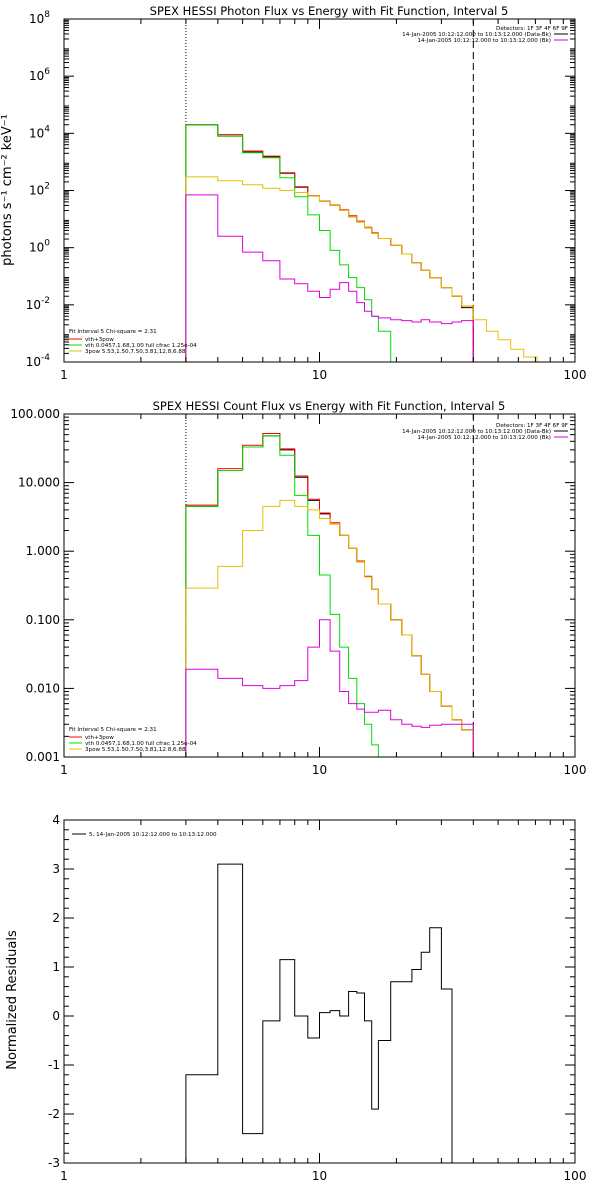  What do you see at coordinates (39, 483) in the screenshot?
I see `y-tick-label: 10.000` at bounding box center [39, 483].